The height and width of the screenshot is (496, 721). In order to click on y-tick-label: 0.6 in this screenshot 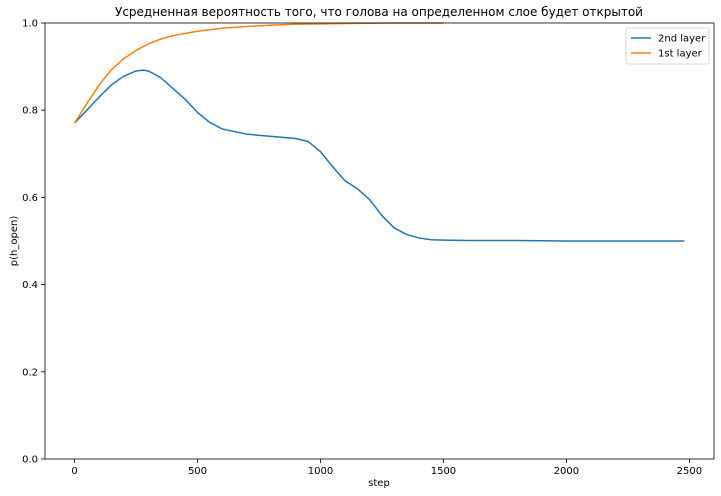, I will do `click(30, 198)`.